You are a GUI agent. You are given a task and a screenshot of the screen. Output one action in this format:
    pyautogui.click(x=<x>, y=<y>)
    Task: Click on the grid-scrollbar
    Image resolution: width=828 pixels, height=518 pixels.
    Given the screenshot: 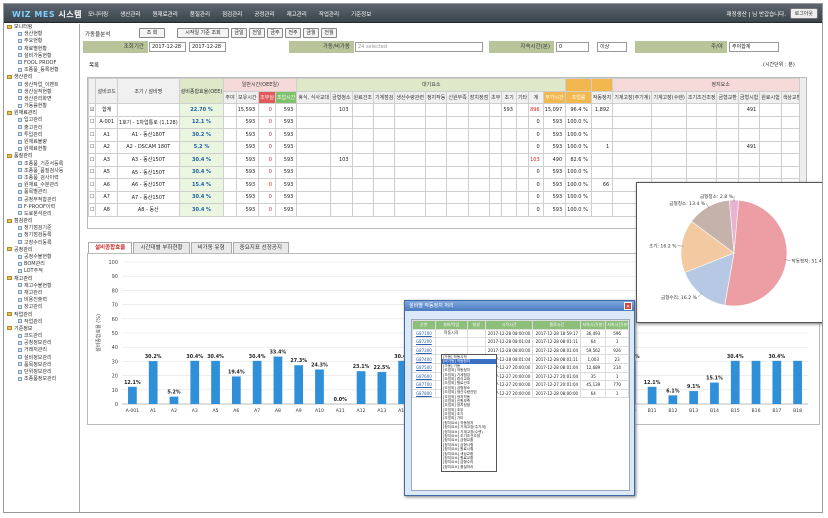 What is the action you would take?
    pyautogui.click(x=802, y=153)
    